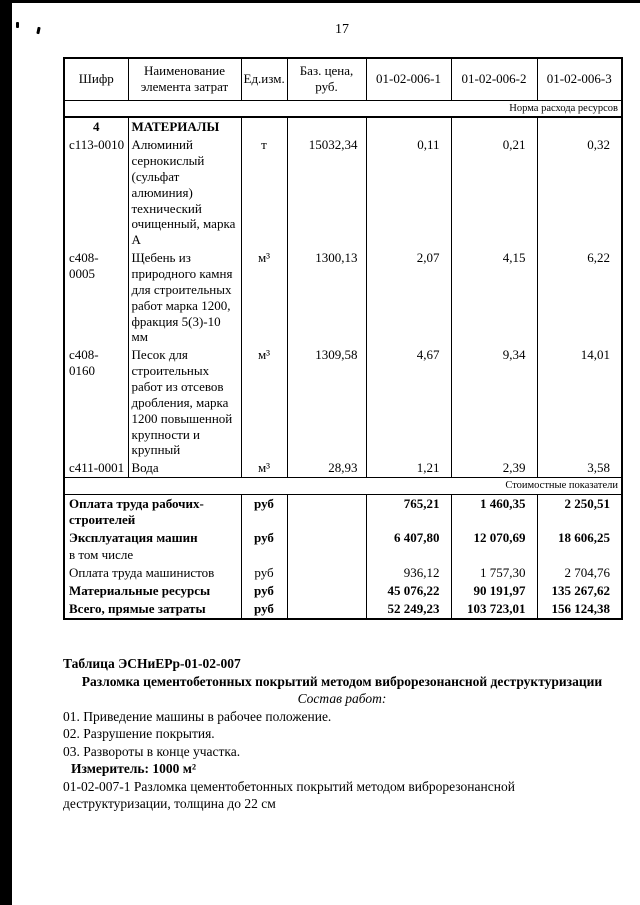 Image resolution: width=640 pixels, height=905 pixels. Describe the element at coordinates (184, 127) in the screenshot. I see `cell-name: МАТЕРИАЛЫ` at that location.